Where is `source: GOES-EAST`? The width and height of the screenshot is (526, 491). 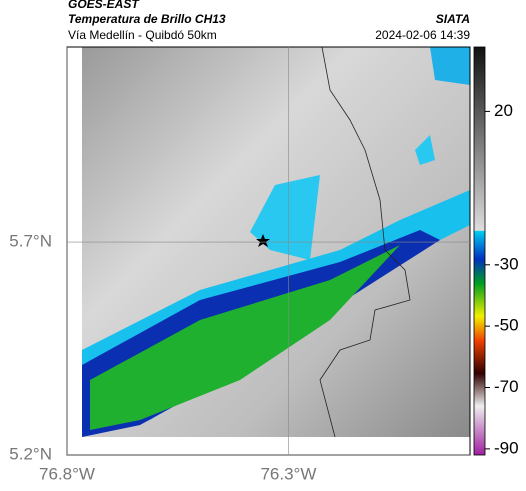 source: GOES-EAST is located at coordinates (104, 5).